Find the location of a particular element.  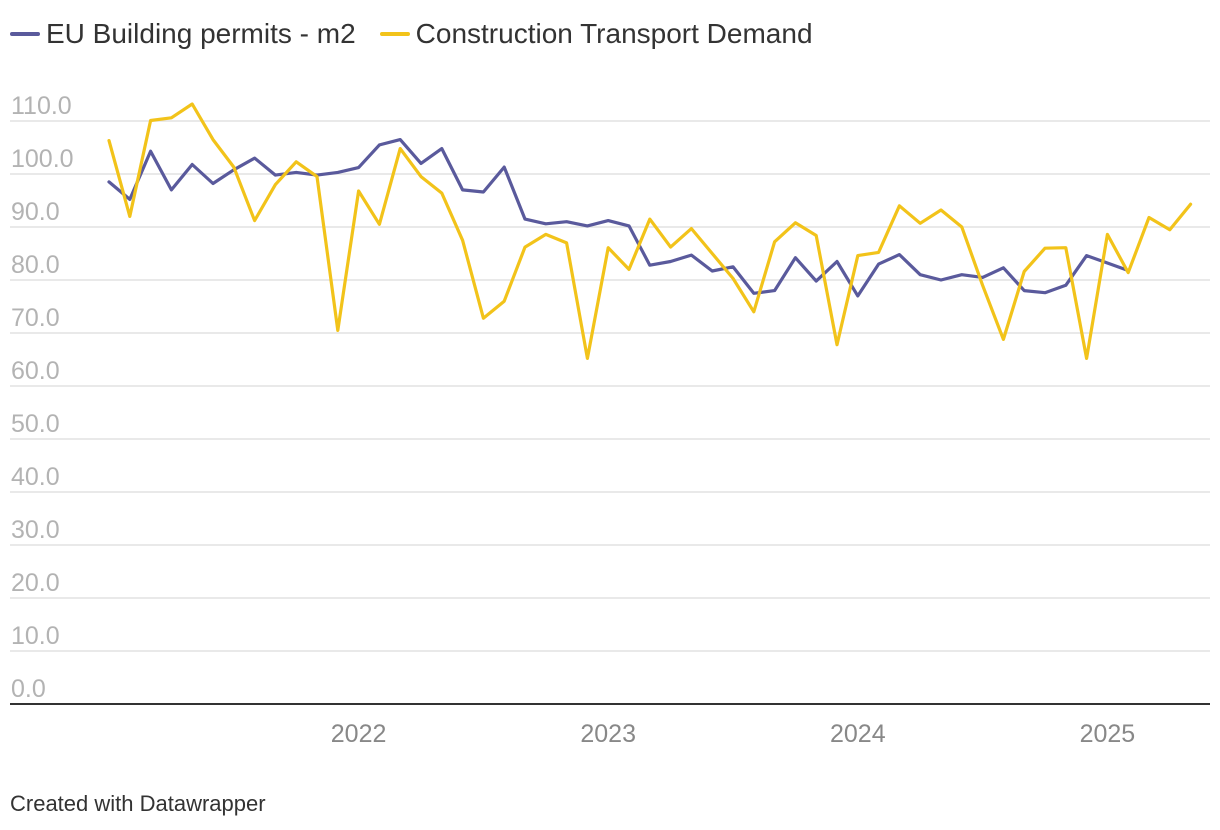

y-tick-label: 100.0 is located at coordinates (42, 159).